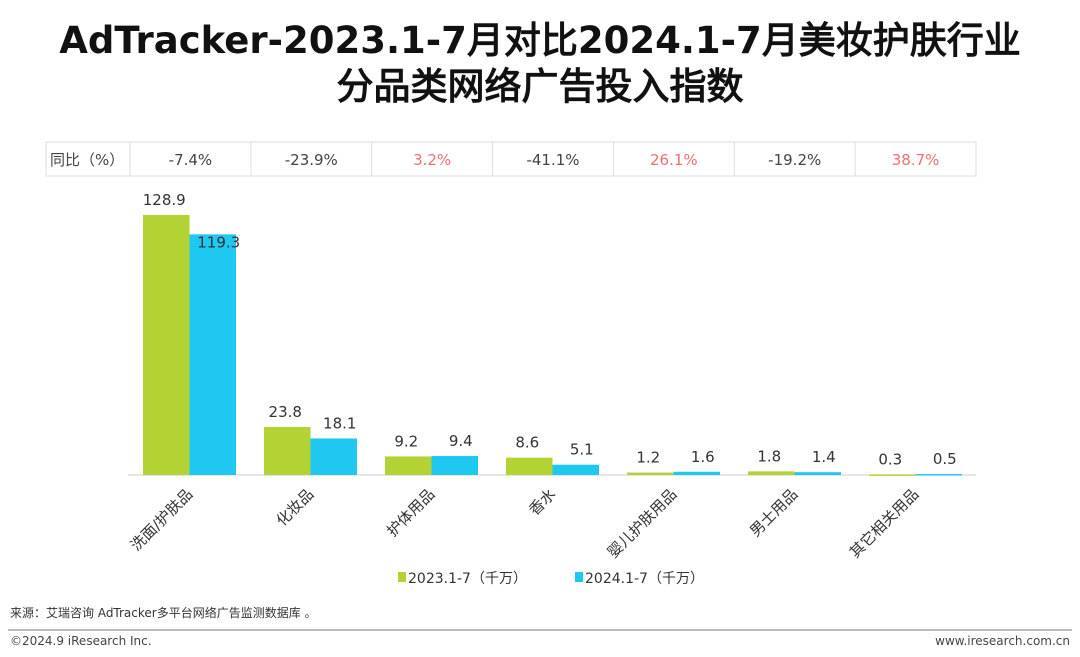 This screenshot has width=1080, height=657. Describe the element at coordinates (540, 630) in the screenshot. I see `footer-divider` at that location.